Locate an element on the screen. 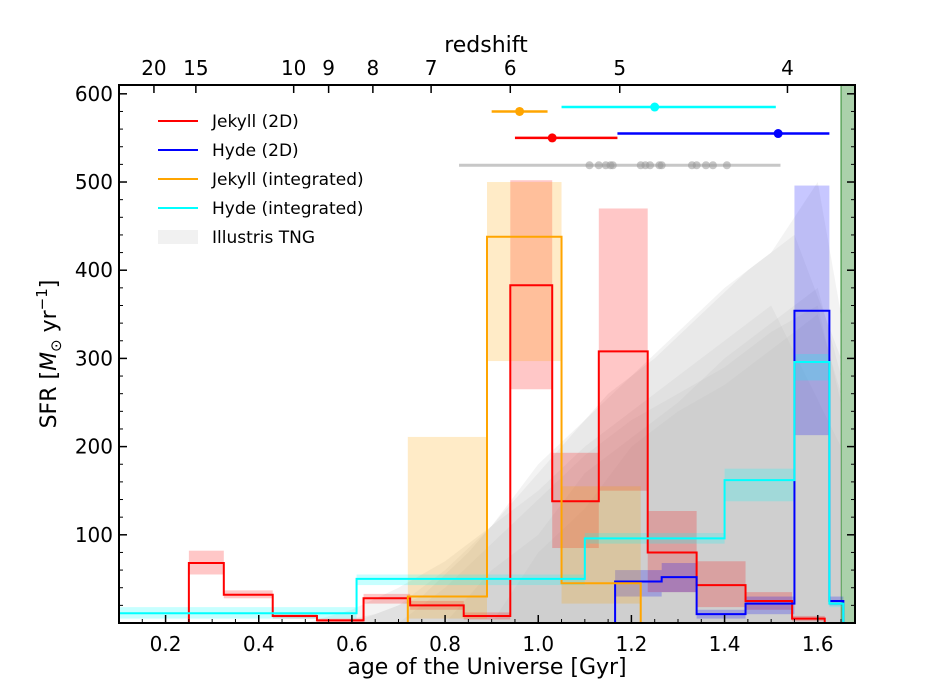  x-tick-label: 1.4 is located at coordinates (725, 644).